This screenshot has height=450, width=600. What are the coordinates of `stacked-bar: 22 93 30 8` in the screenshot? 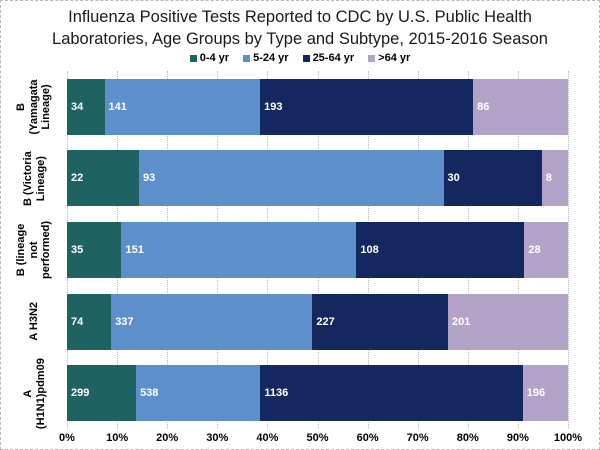 It's located at (317, 178).